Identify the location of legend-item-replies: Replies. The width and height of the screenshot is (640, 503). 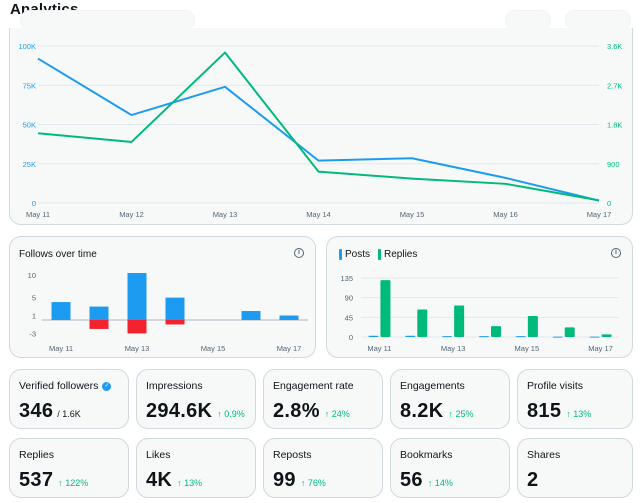
(397, 254).